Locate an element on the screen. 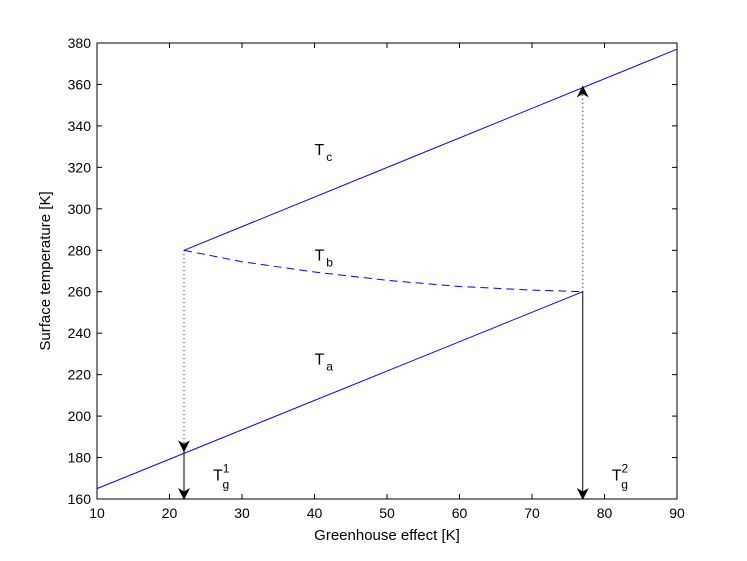 This screenshot has width=747, height=561. label-tg1: T1 g is located at coordinates (221, 476).